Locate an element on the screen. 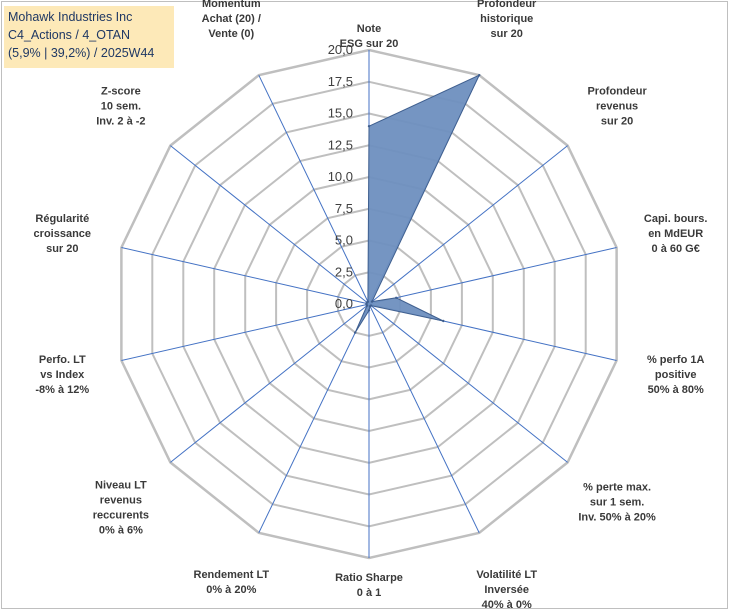 The width and height of the screenshot is (729, 610). axis-label: Perfo. LT vs Index -8% à 12% is located at coordinates (62, 375).